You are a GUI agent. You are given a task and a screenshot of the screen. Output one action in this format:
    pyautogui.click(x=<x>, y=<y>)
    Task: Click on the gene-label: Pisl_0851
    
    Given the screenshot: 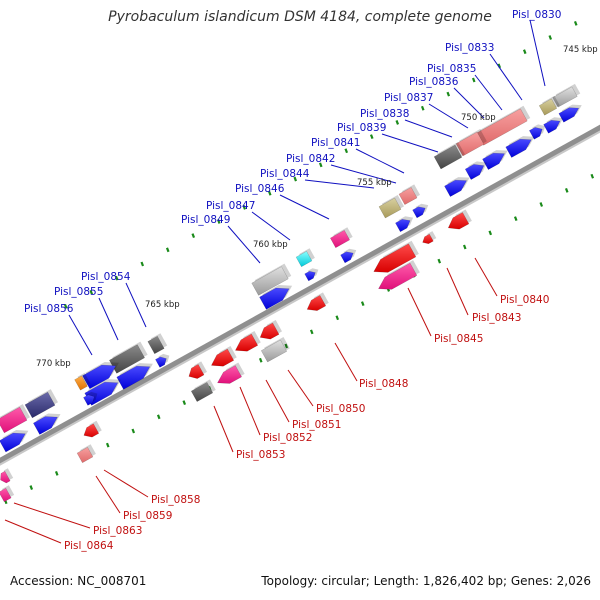 What is the action you would take?
    pyautogui.click(x=316, y=425)
    